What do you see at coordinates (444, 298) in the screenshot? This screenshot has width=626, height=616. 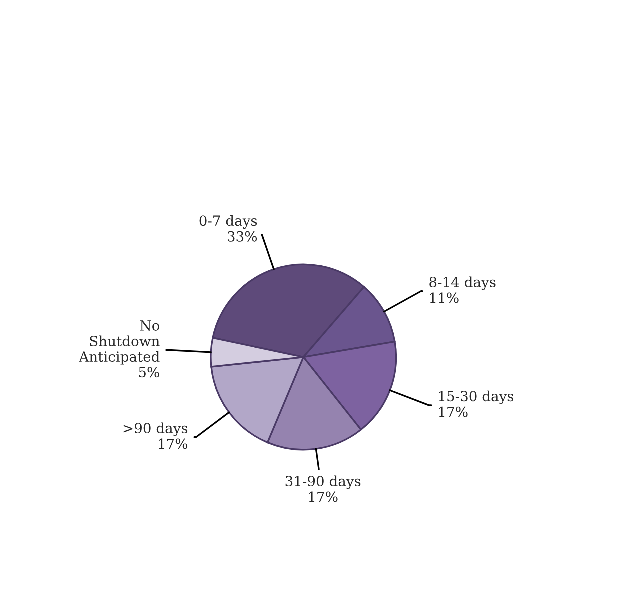 I see `data-label: 11%` at bounding box center [444, 298].